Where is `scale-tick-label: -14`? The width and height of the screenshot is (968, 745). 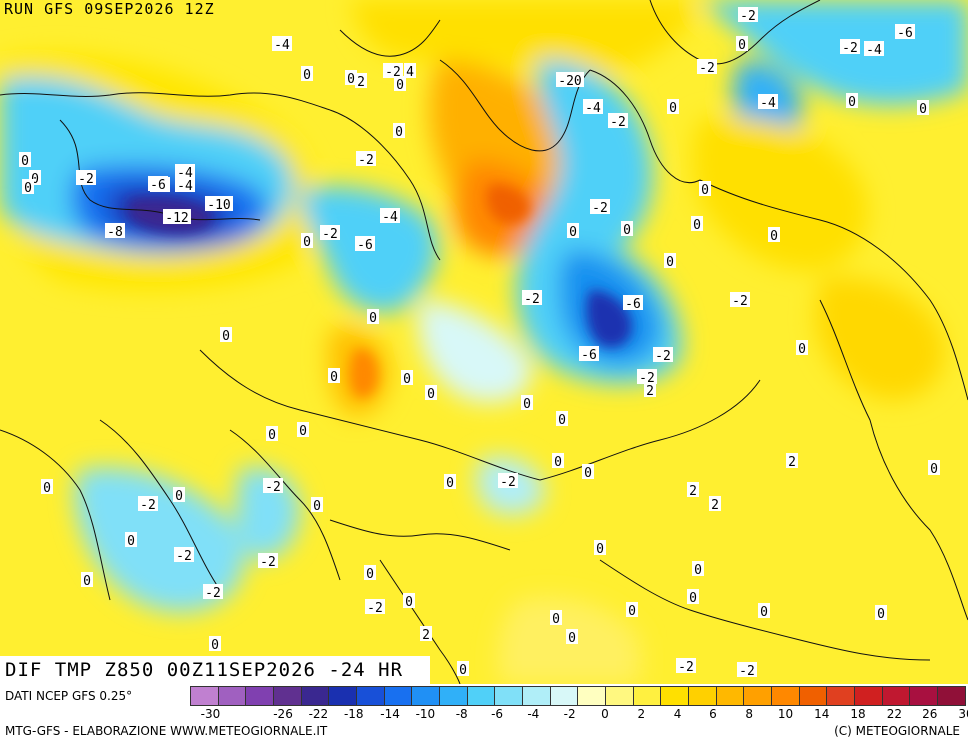 scale-tick-label: -14 is located at coordinates (390, 714).